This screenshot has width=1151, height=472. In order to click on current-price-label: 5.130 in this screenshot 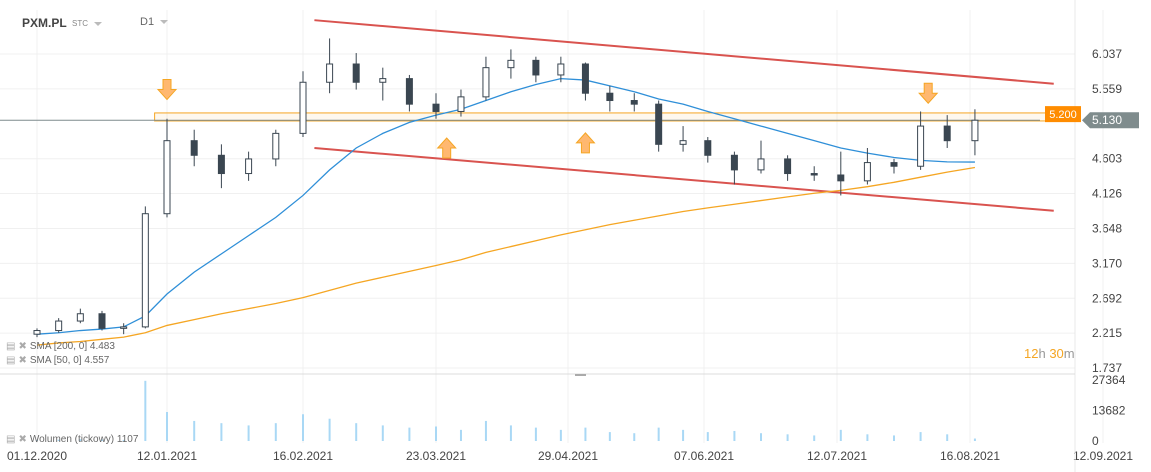, I will do `click(1107, 120)`.